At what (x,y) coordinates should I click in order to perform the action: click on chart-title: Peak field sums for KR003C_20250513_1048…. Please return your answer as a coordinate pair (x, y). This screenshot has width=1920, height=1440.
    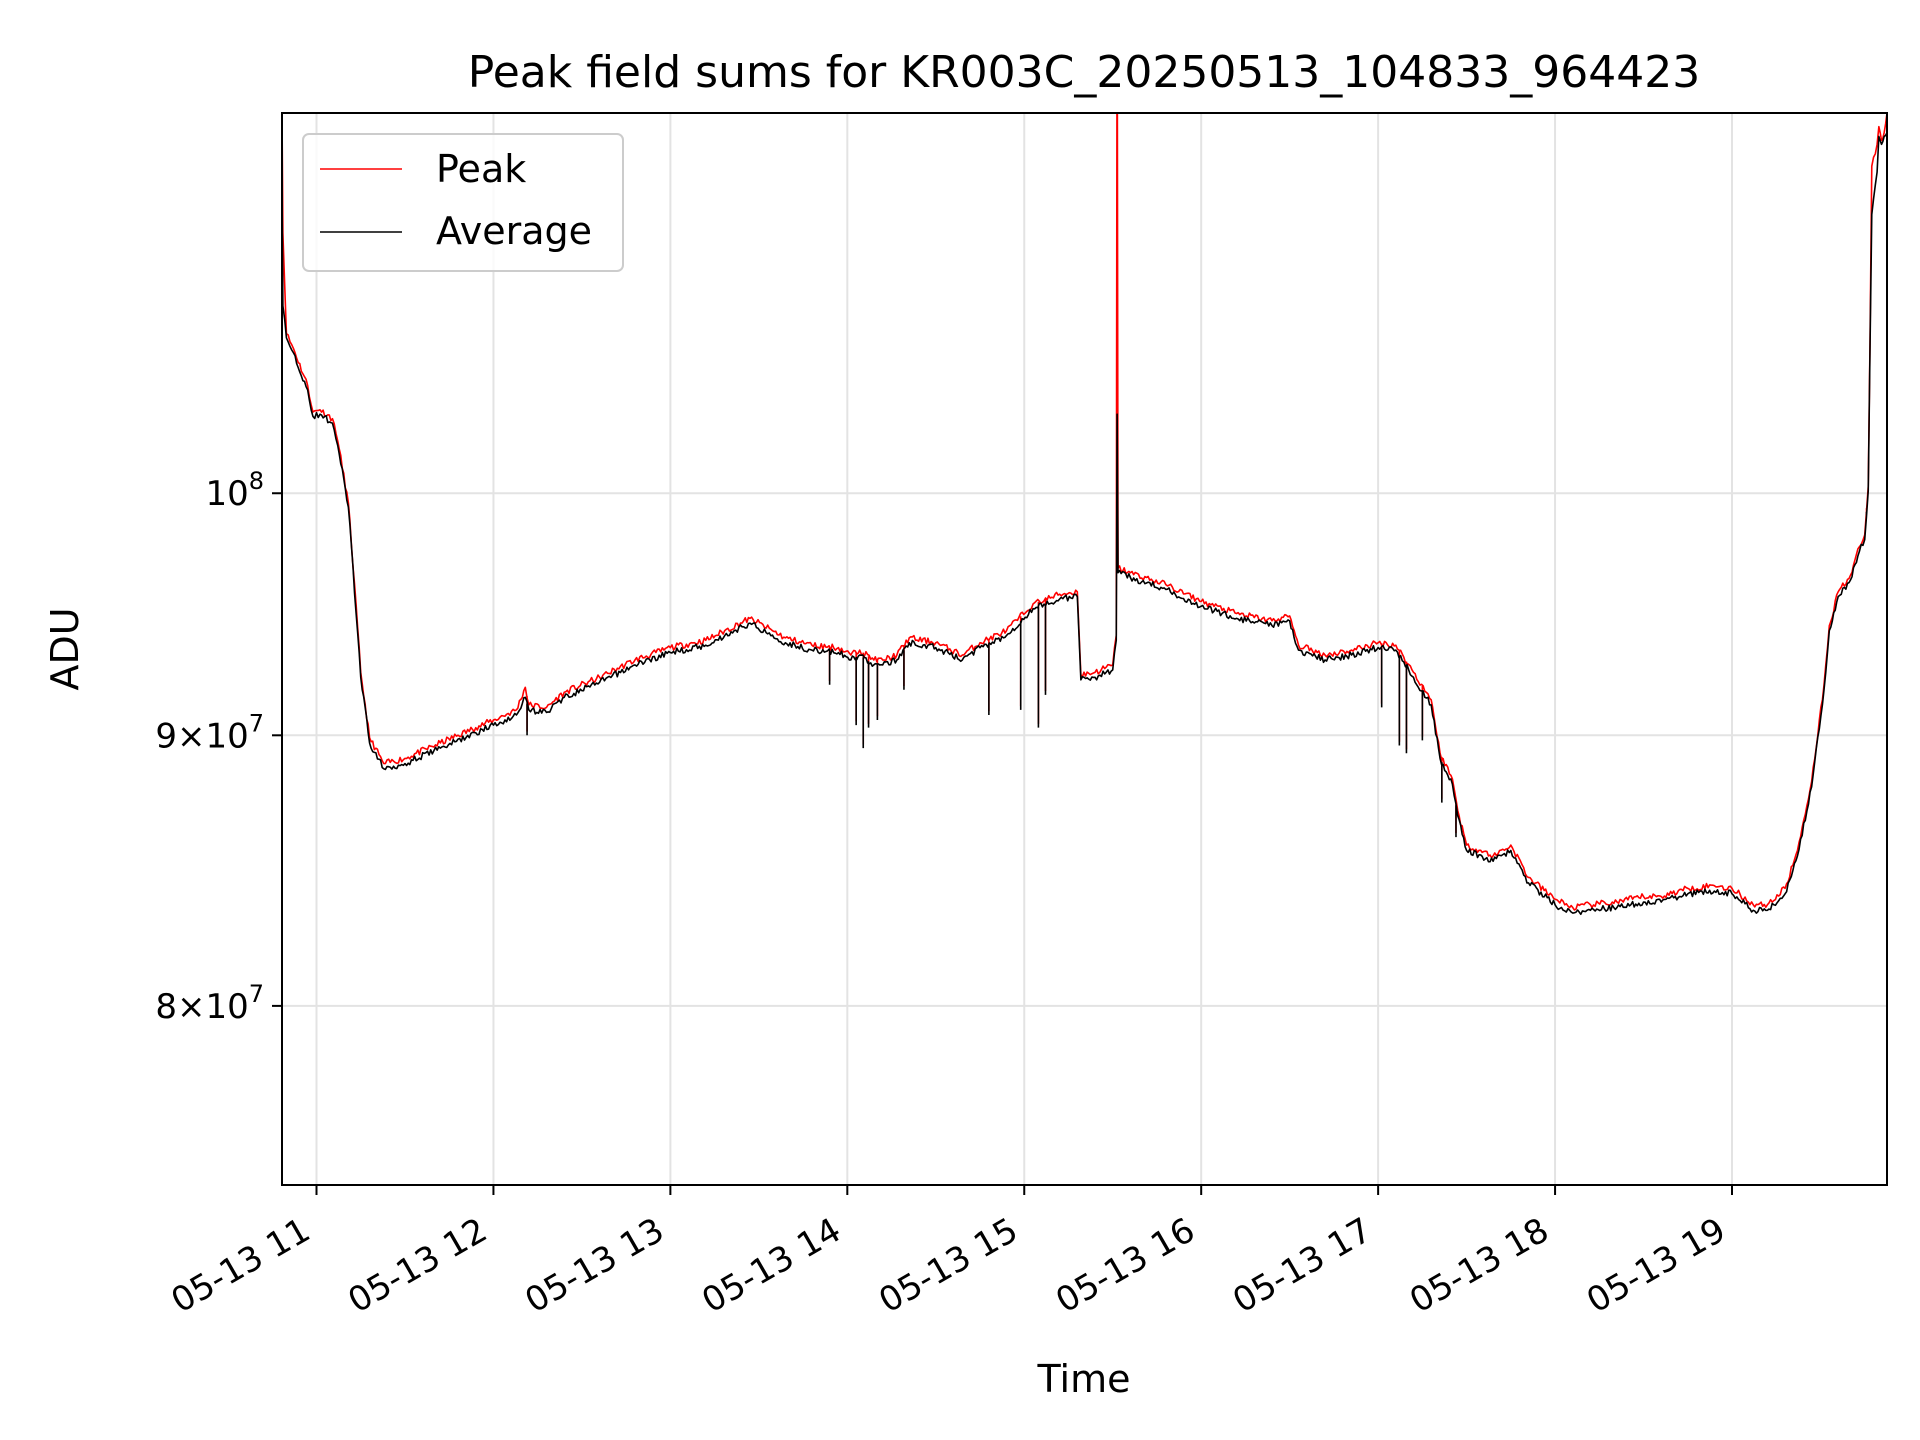
    Looking at the image, I should click on (1084, 72).